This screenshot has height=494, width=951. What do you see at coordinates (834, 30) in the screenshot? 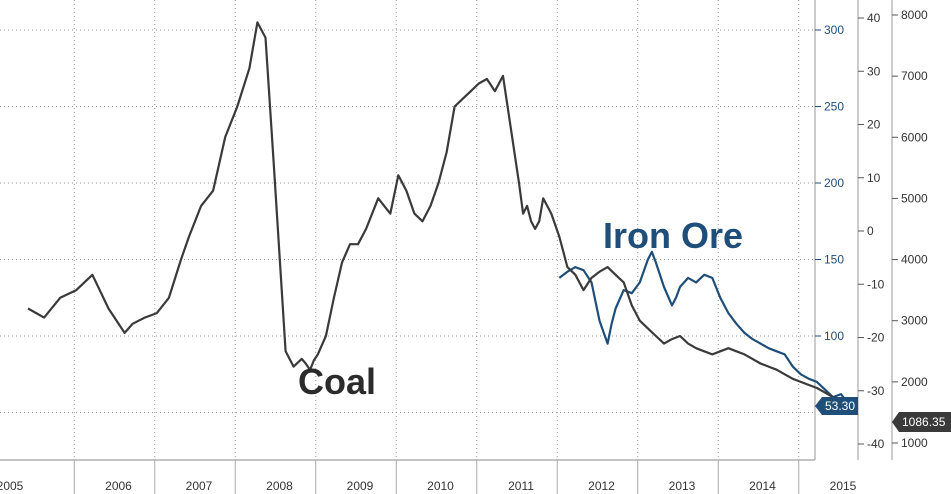
I see `blue-axis-tick-label: 300` at bounding box center [834, 30].